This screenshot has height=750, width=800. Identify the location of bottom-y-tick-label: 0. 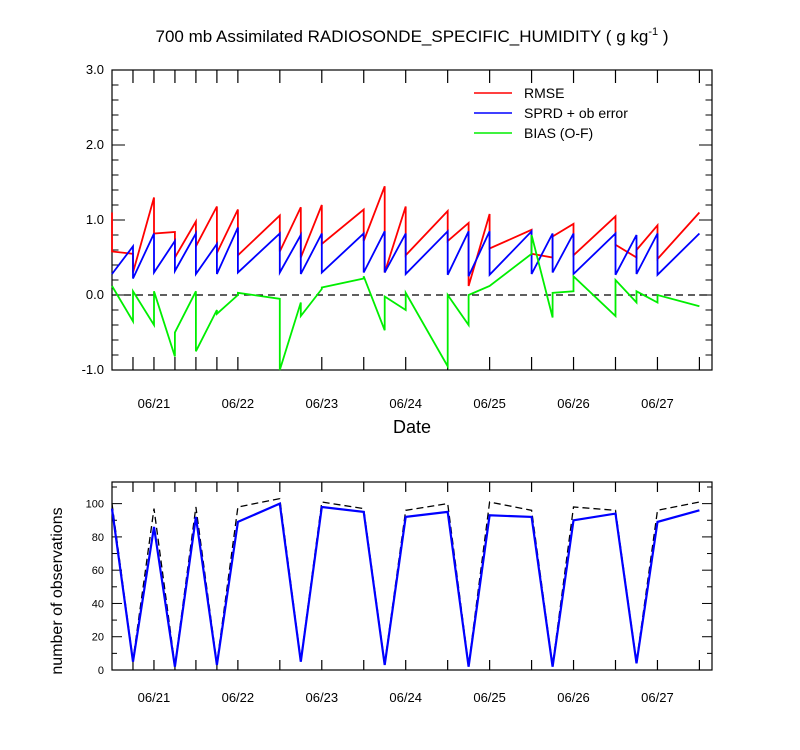
(101, 671).